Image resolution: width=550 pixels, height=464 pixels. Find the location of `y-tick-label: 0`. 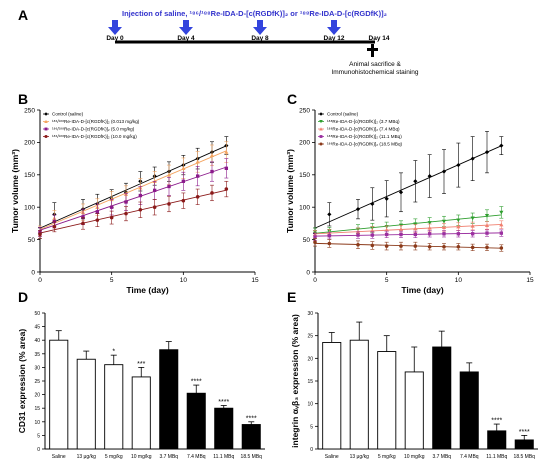

y-tick-label: 0 is located at coordinates (308, 272).